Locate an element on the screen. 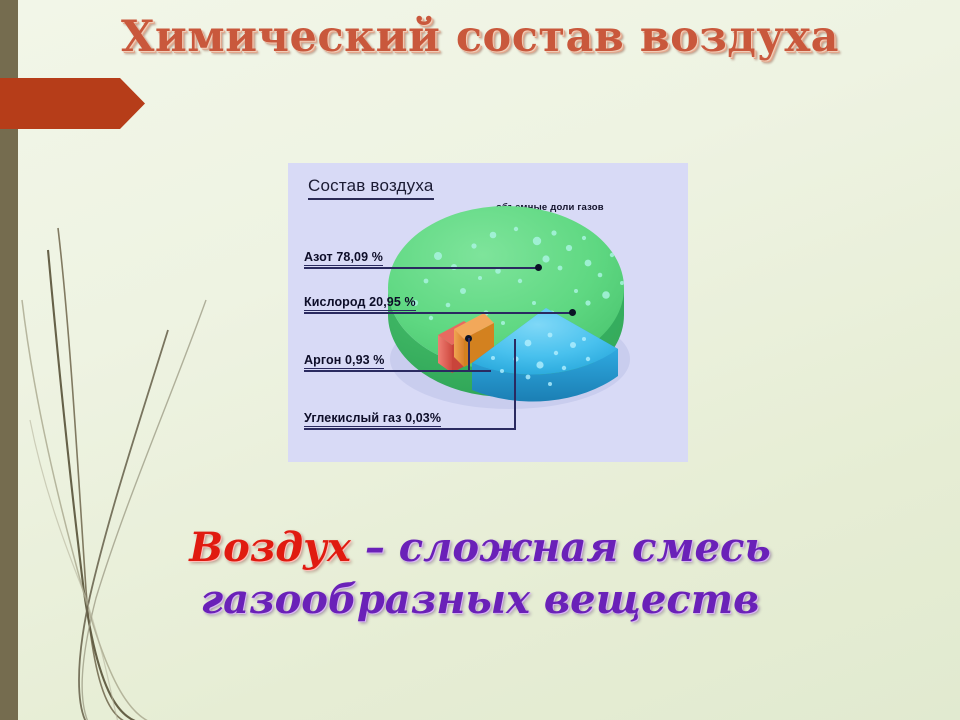  leader-dot-oxygen is located at coordinates (572, 312).